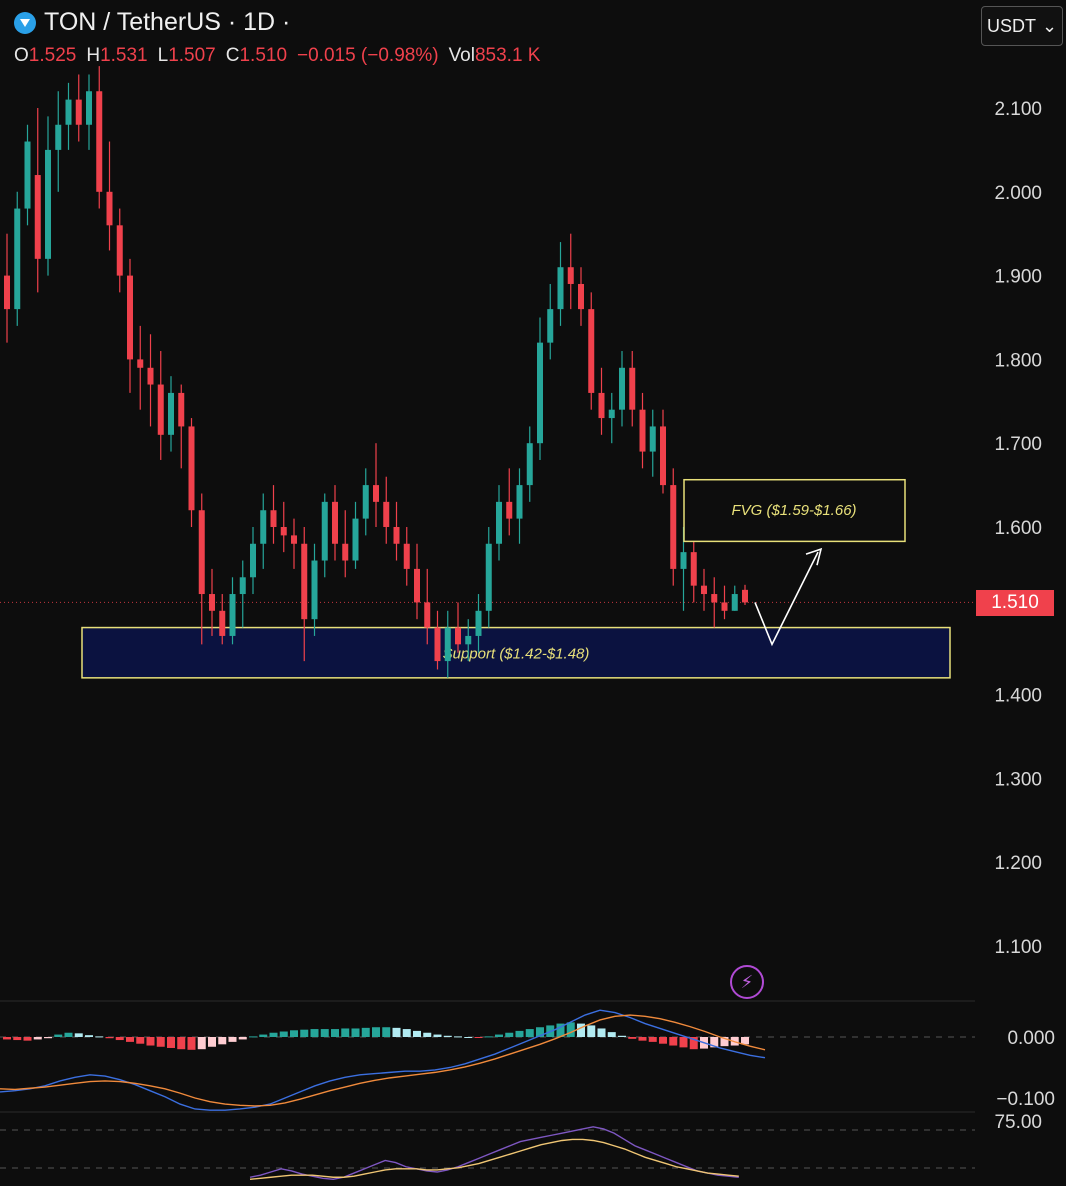 The height and width of the screenshot is (1186, 1066). What do you see at coordinates (1018, 863) in the screenshot?
I see `y-tick-label: 1.200` at bounding box center [1018, 863].